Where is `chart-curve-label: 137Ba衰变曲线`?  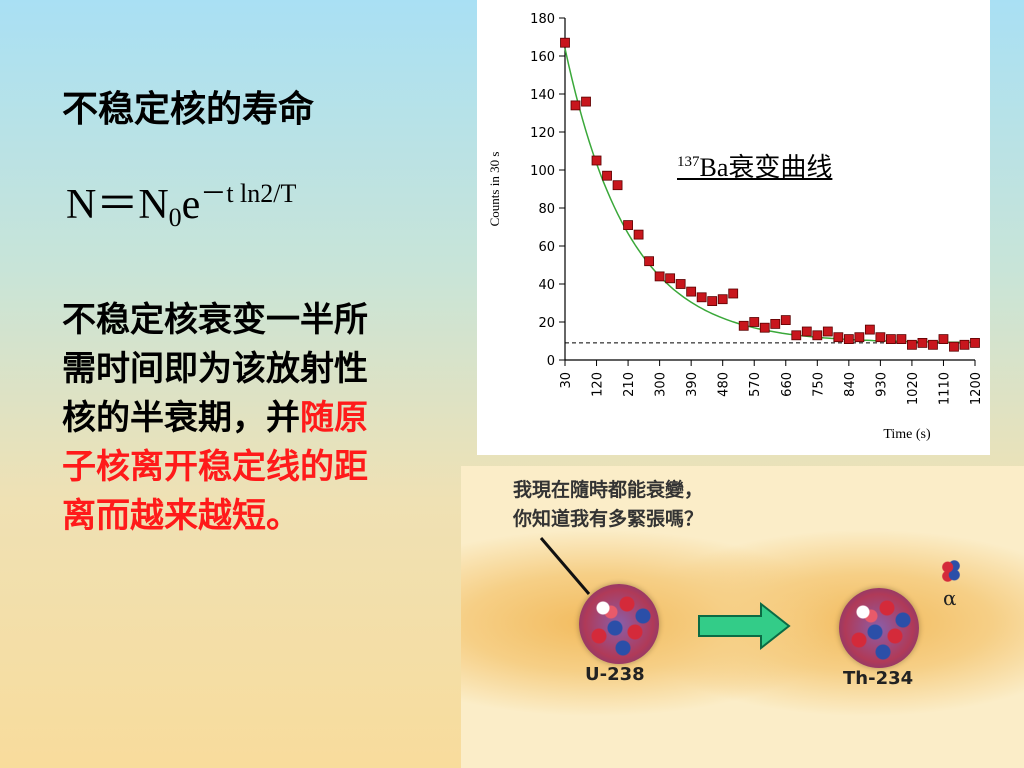
chart-curve-label: 137Ba衰变曲线 is located at coordinates (754, 165).